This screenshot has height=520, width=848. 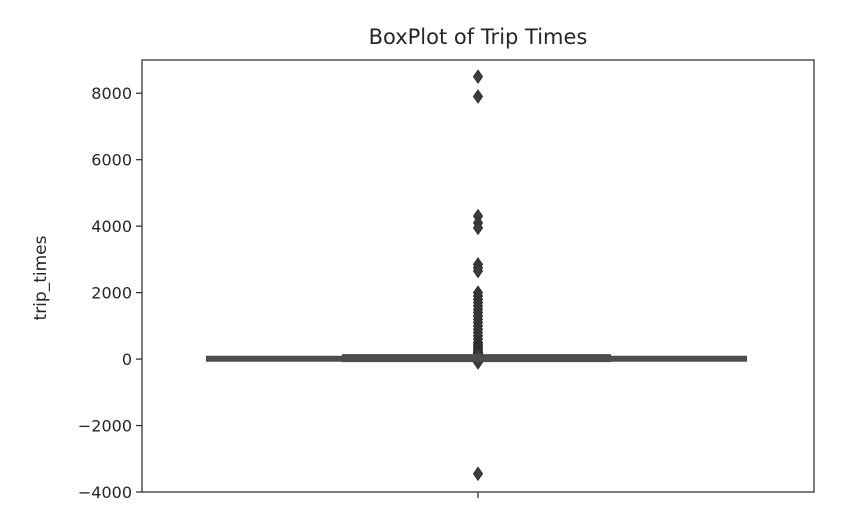 What do you see at coordinates (41, 277) in the screenshot?
I see `y-axis-label: trip_times` at bounding box center [41, 277].